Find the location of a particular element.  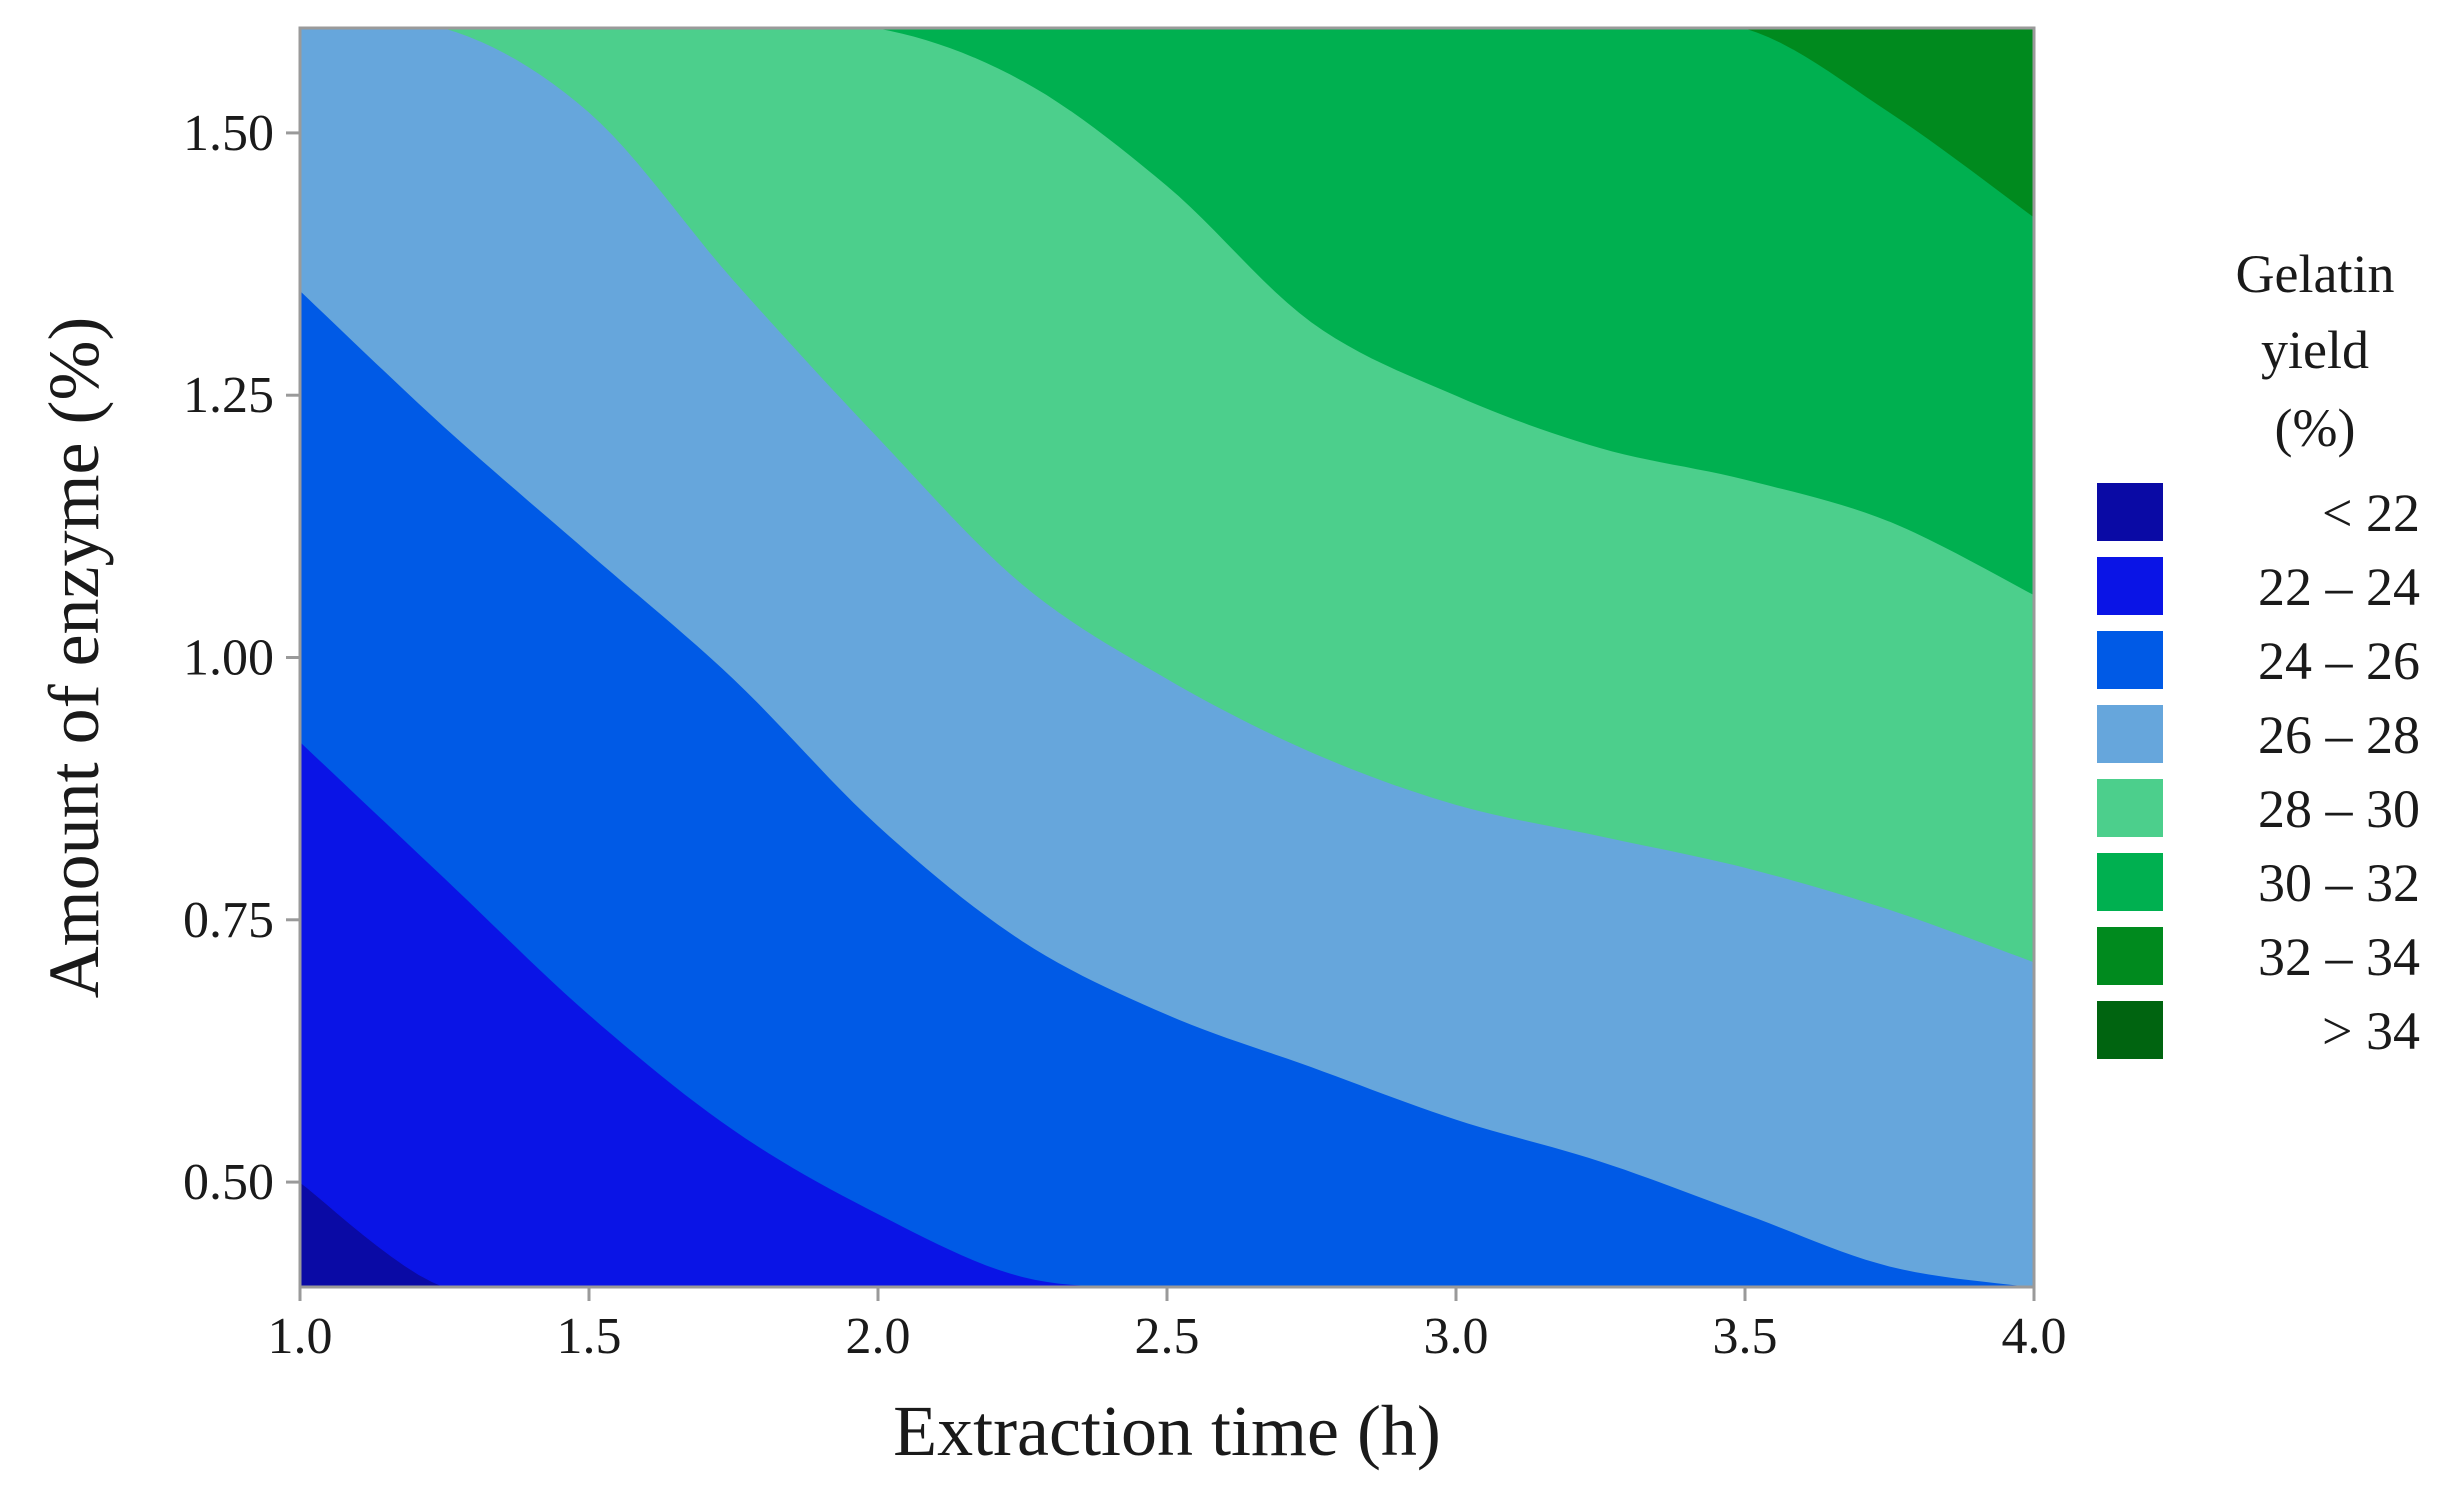

legend-title-line-2: yield is located at coordinates (2315, 350).